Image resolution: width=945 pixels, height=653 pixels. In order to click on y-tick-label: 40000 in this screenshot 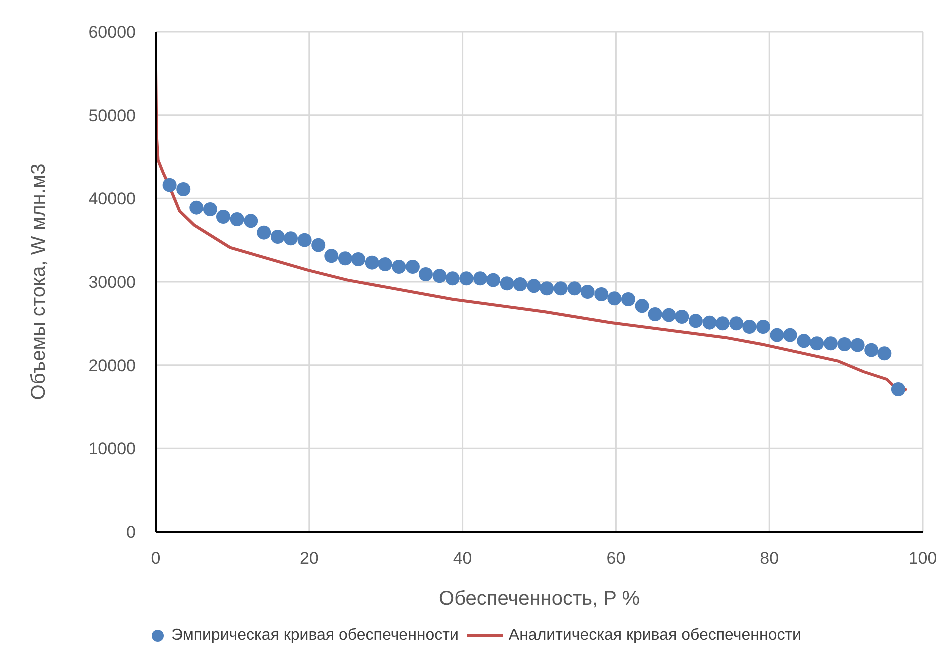, I will do `click(112, 199)`.